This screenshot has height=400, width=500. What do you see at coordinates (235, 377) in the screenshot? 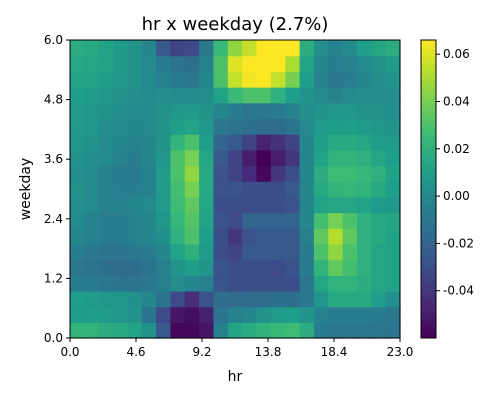
I see `x-axis-label: hr` at bounding box center [235, 377].